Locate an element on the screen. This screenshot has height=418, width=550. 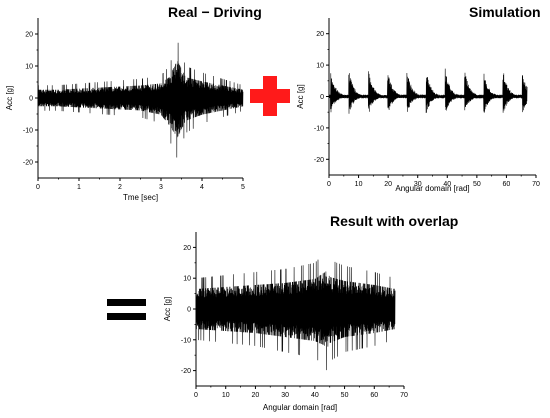
x-tick-label-real: 4 is located at coordinates (202, 187).